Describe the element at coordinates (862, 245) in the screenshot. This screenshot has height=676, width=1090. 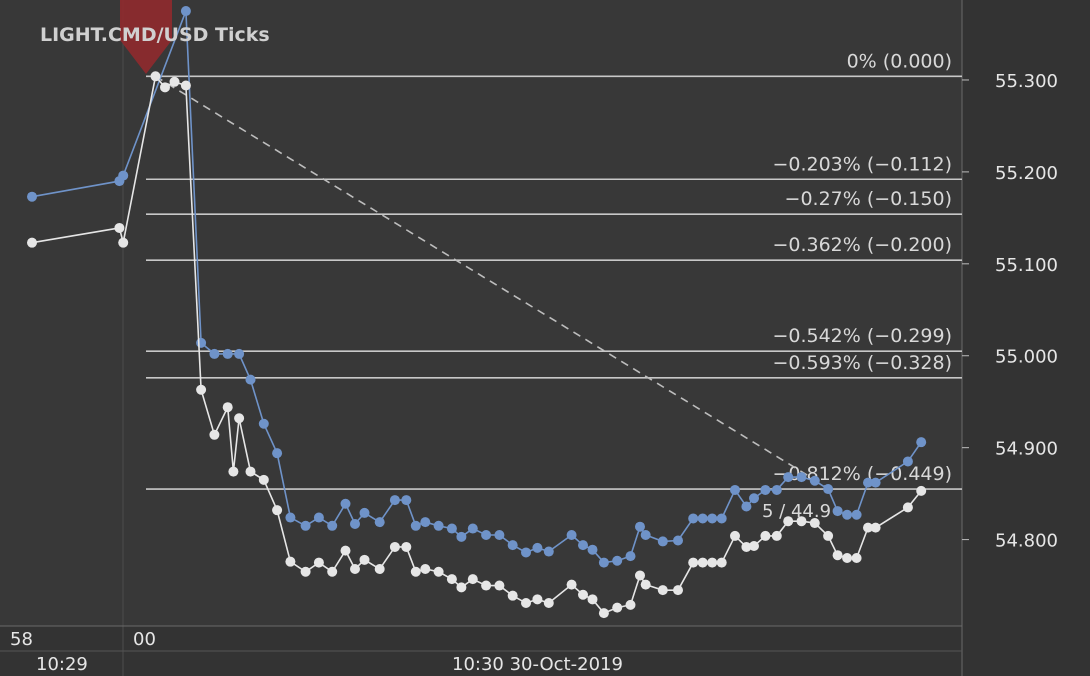
I see `fib-level-label: −0.362% (−0.200)` at that location.